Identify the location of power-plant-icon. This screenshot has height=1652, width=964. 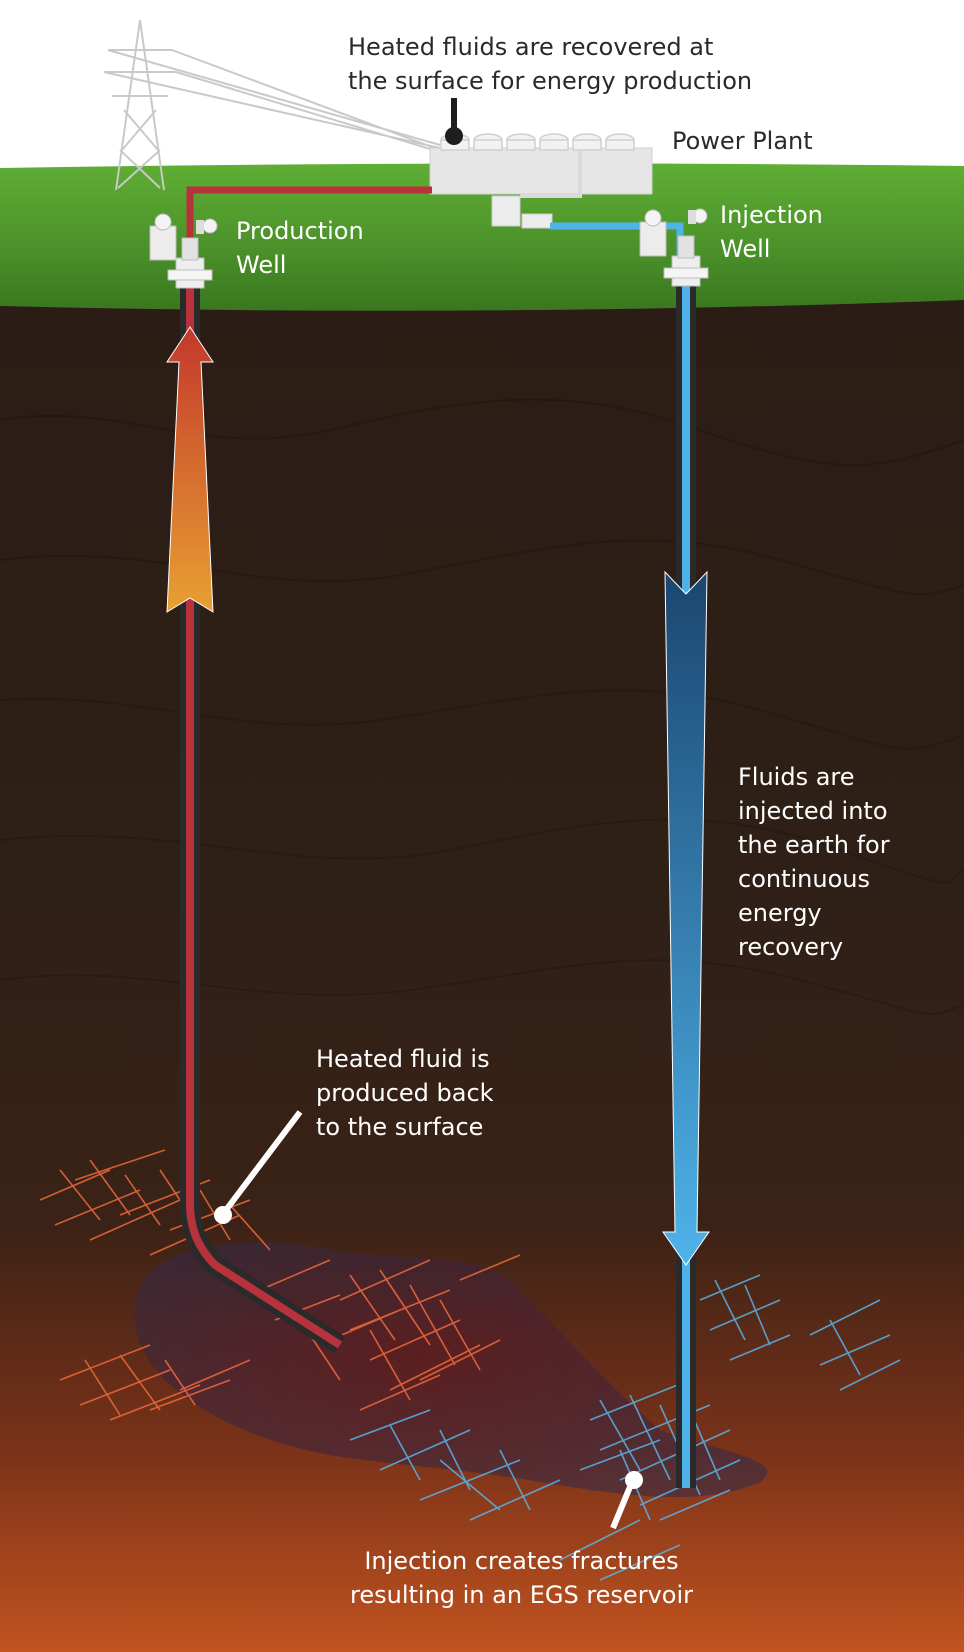
(541, 181).